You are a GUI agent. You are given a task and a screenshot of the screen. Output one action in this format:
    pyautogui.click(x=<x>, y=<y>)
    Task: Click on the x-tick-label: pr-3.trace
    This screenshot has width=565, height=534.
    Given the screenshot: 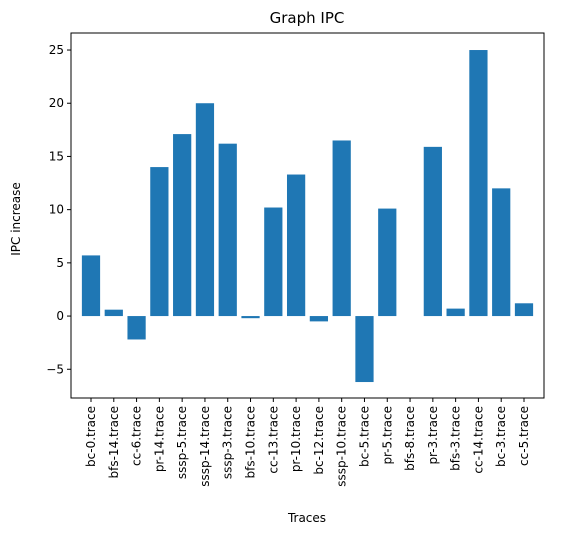 What is the action you would take?
    pyautogui.click(x=433, y=435)
    